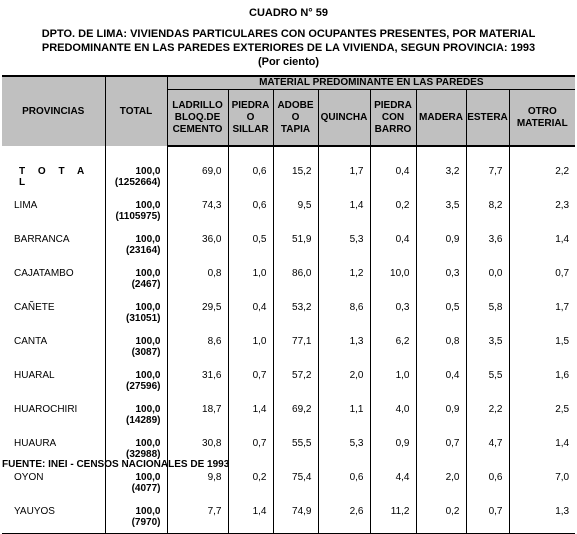 The image size is (577, 534). Describe the element at coordinates (440, 346) in the screenshot. I see `value-cell: 0,8` at that location.